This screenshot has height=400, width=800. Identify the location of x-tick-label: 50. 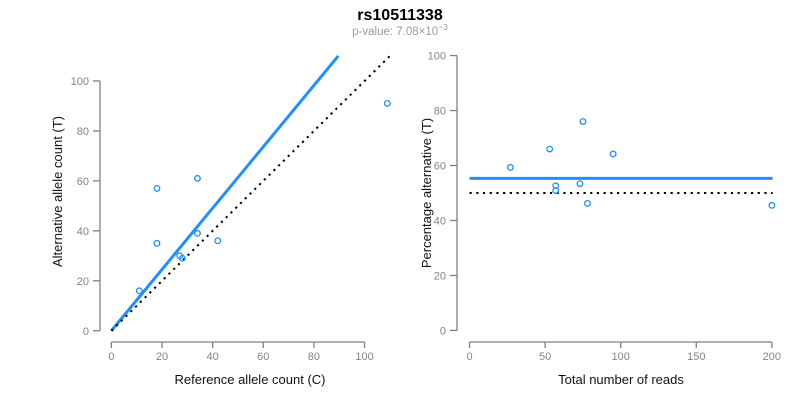
(545, 357).